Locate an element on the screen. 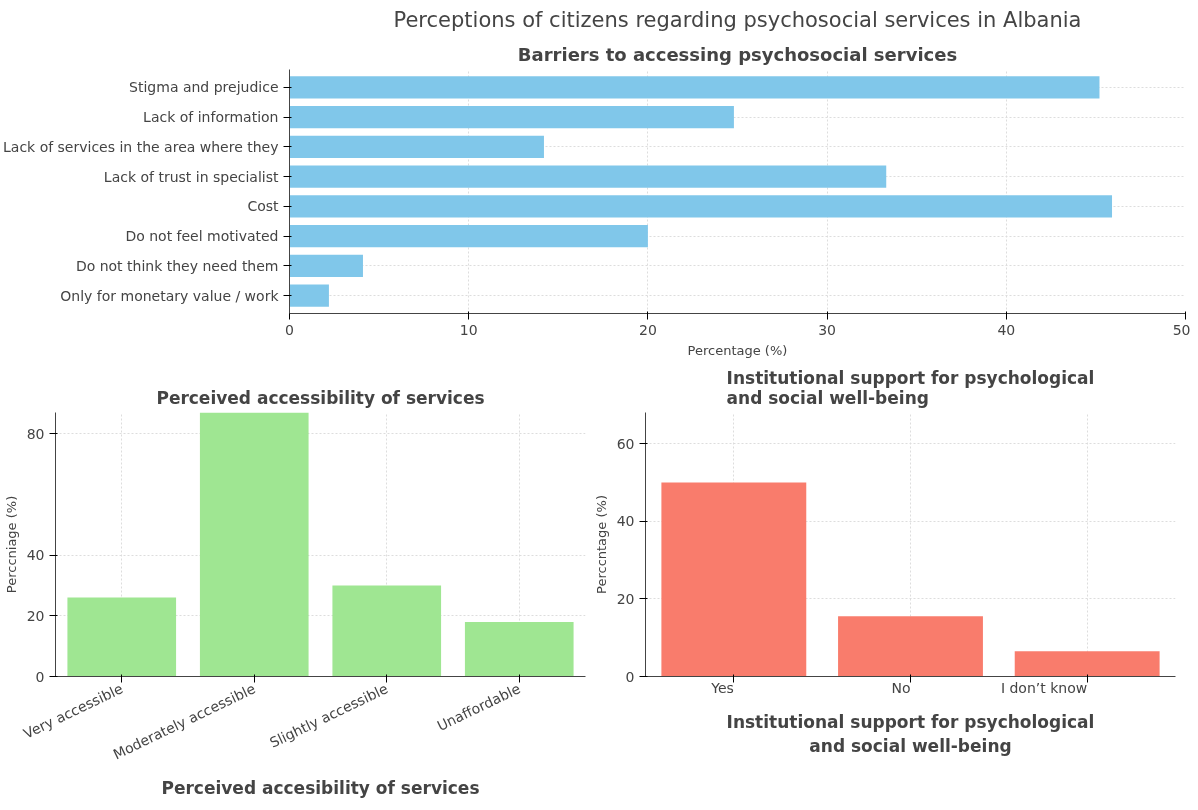 The width and height of the screenshot is (1198, 810). chart-title: Institutional support for psychological and social well-being is located at coordinates (910, 387).